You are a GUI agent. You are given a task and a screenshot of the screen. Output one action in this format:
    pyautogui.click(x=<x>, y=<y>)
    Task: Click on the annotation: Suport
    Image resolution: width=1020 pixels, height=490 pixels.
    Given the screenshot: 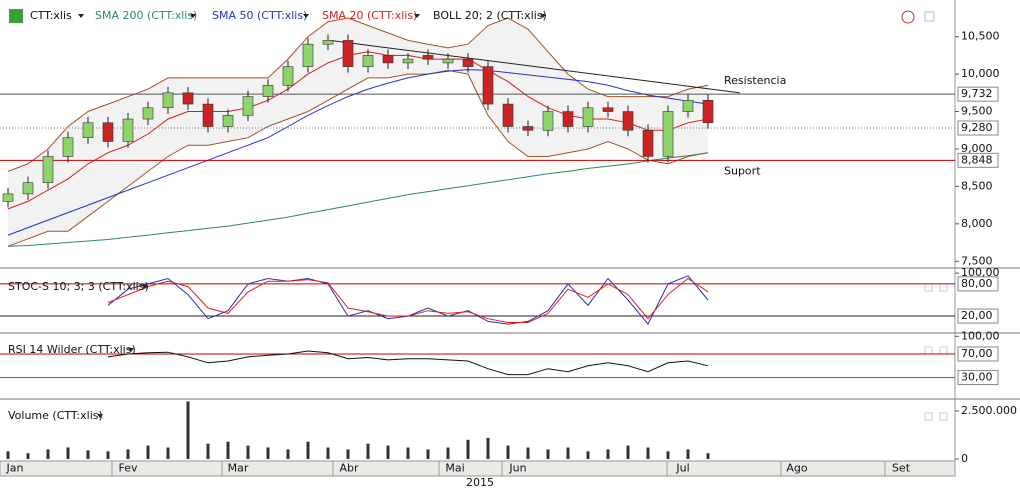 What is the action you would take?
    pyautogui.click(x=742, y=170)
    